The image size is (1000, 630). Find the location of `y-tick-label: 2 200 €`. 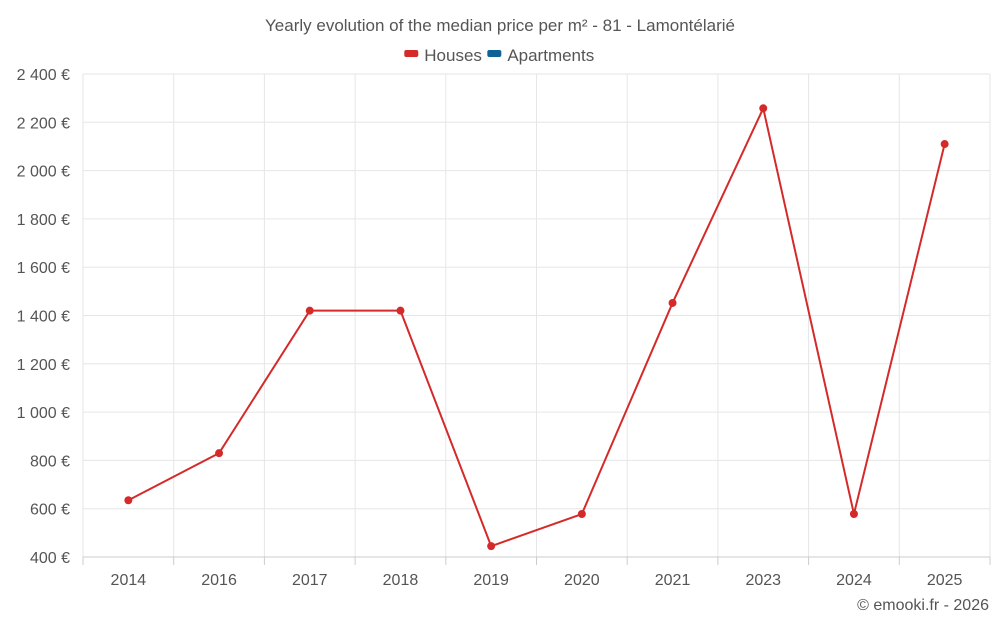

y-tick-label: 2 200 € is located at coordinates (43, 123).